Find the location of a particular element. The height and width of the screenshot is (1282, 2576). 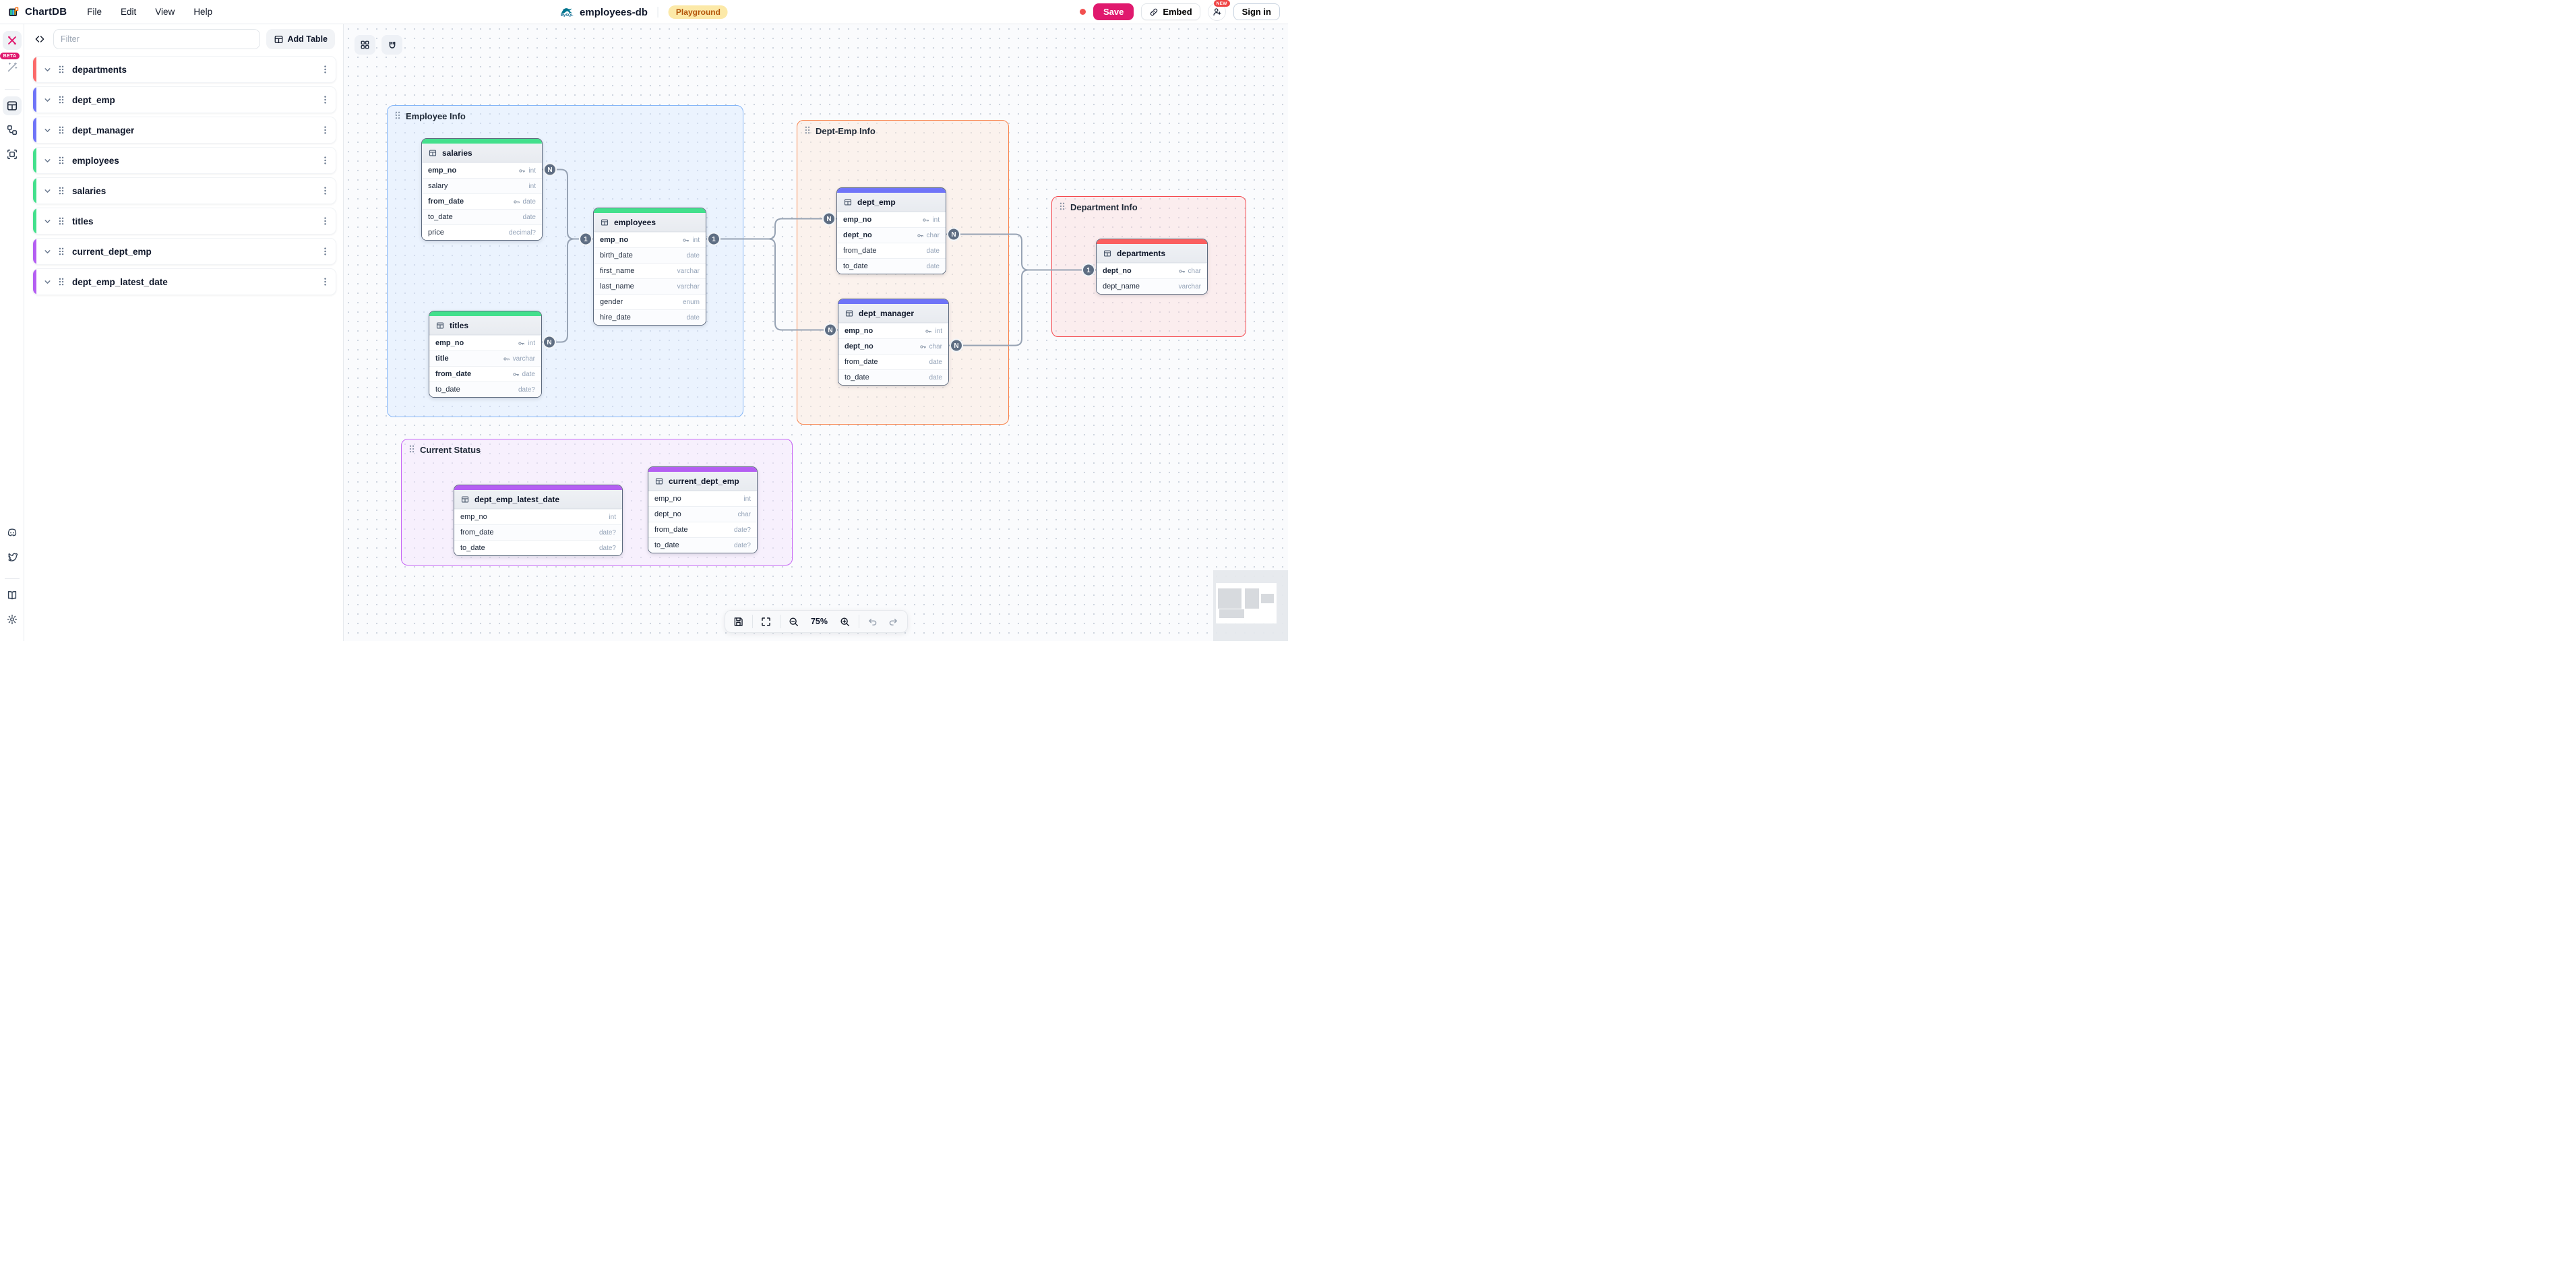

table-field-row: first_name varchar is located at coordinates (650, 270).